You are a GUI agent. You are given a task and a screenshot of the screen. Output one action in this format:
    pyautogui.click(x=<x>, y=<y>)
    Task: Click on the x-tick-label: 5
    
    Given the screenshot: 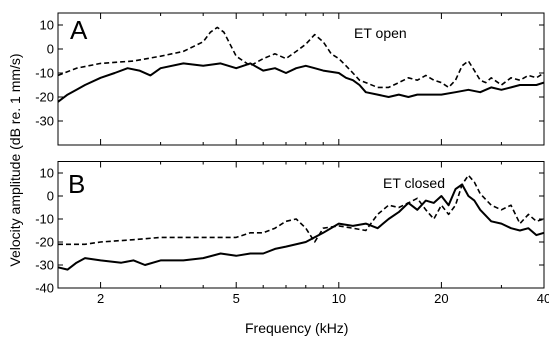 What is the action you would take?
    pyautogui.click(x=236, y=298)
    